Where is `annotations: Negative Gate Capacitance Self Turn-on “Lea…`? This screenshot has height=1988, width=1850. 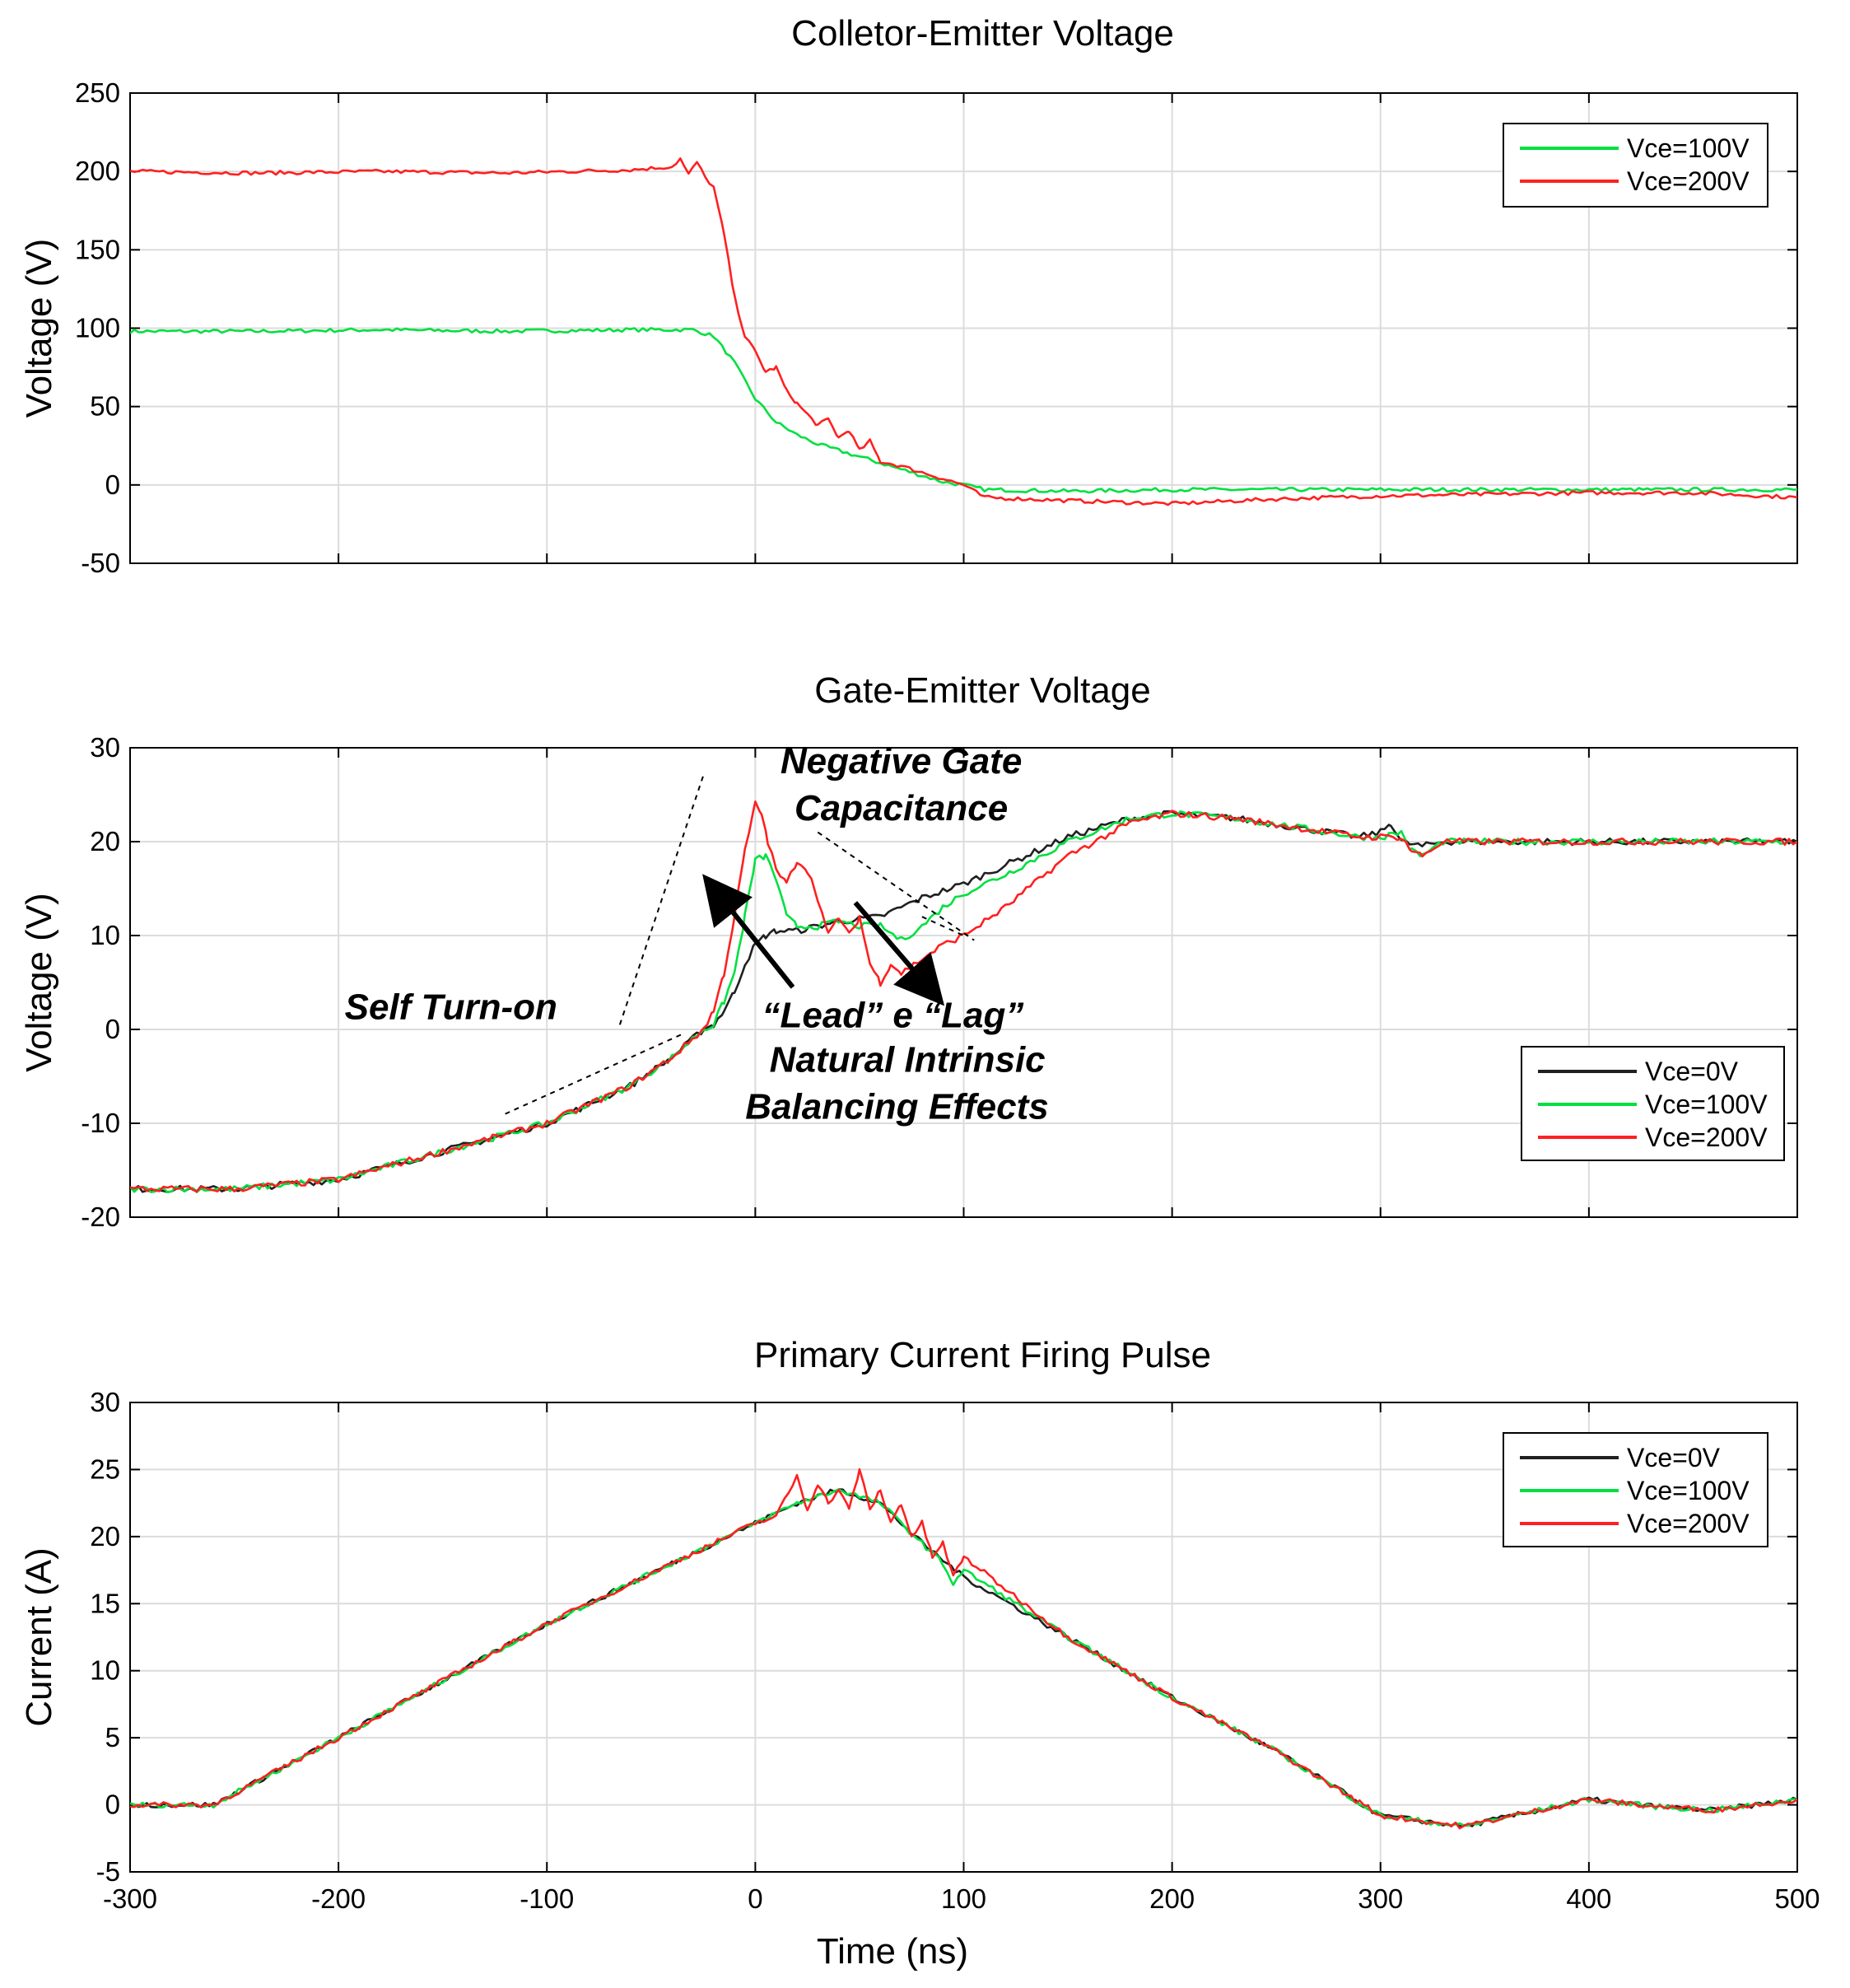 annotations: Negative Gate Capacitance Self Turn-on “Lea… is located at coordinates (697, 934).